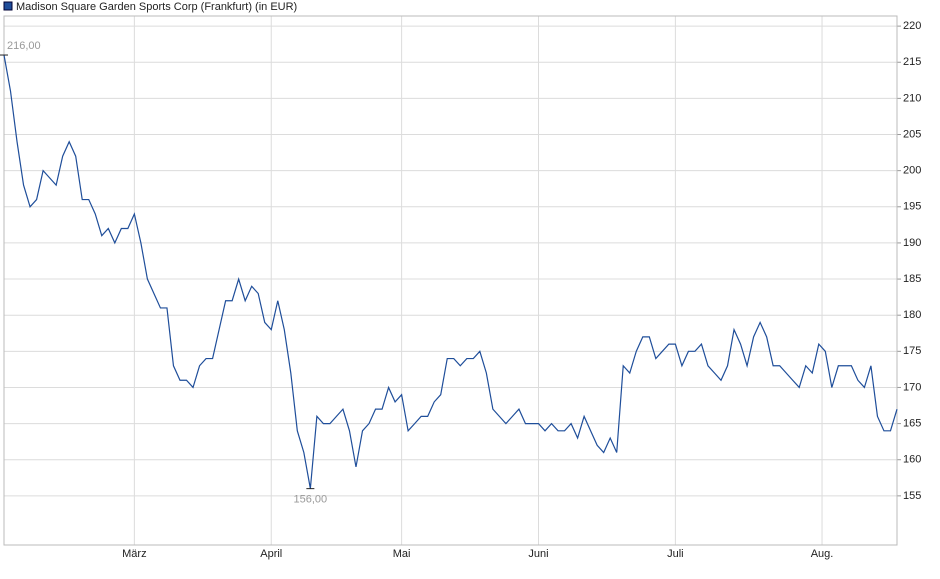 The height and width of the screenshot is (579, 940). What do you see at coordinates (311, 500) in the screenshot?
I see `annotation-label: 156,00` at bounding box center [311, 500].